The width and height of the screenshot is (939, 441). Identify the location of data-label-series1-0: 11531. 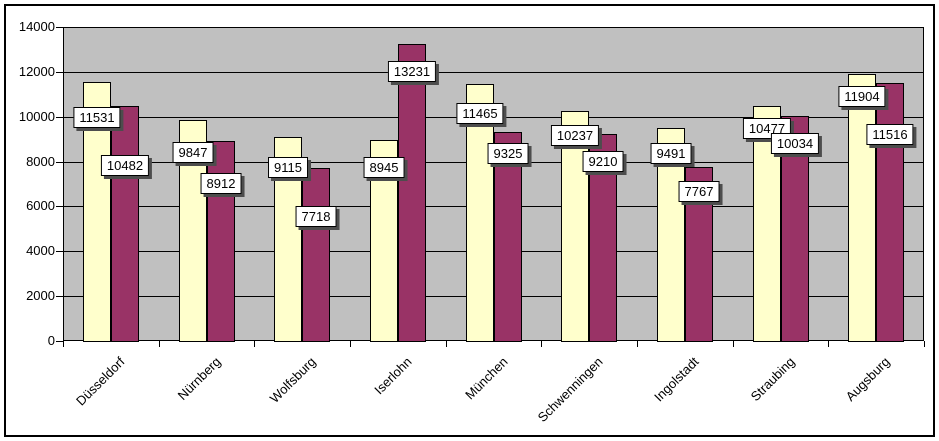
(97, 117).